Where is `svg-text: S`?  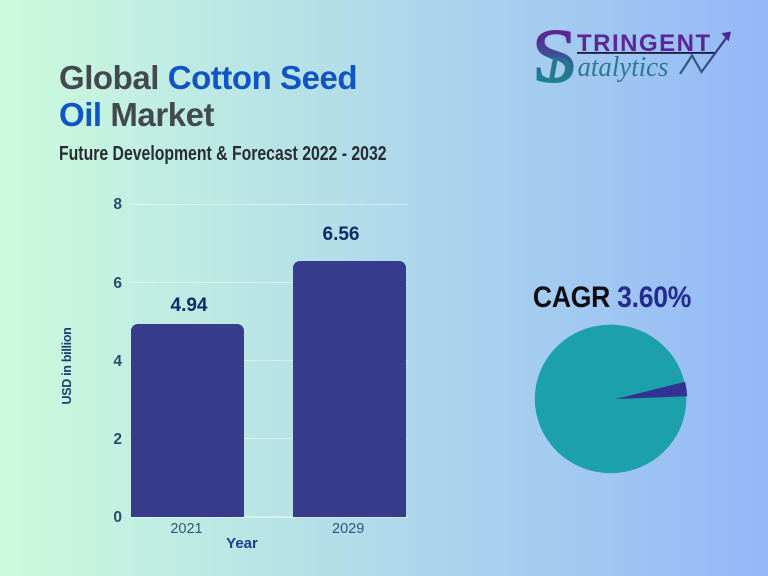 svg-text: S is located at coordinates (555, 53).